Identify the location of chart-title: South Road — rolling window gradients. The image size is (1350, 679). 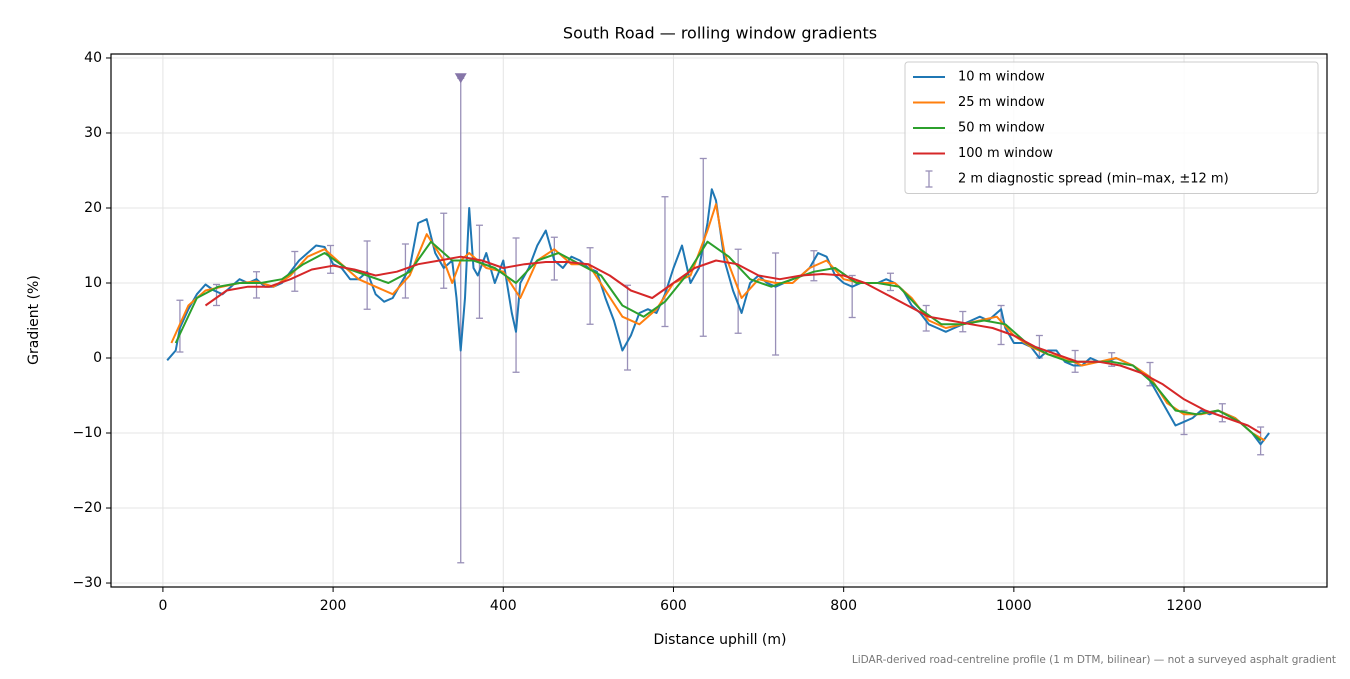
(720, 33).